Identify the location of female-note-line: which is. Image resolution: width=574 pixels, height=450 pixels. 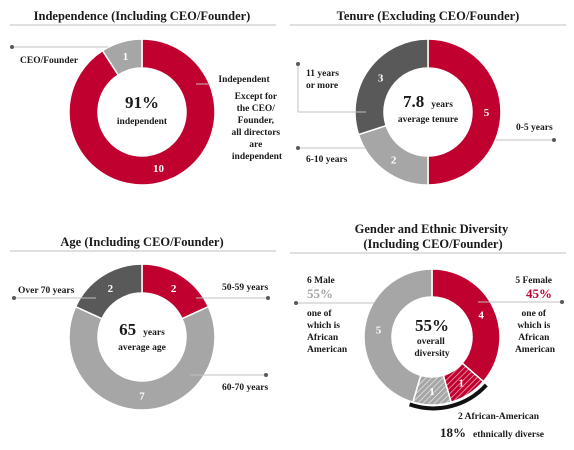
(533, 326).